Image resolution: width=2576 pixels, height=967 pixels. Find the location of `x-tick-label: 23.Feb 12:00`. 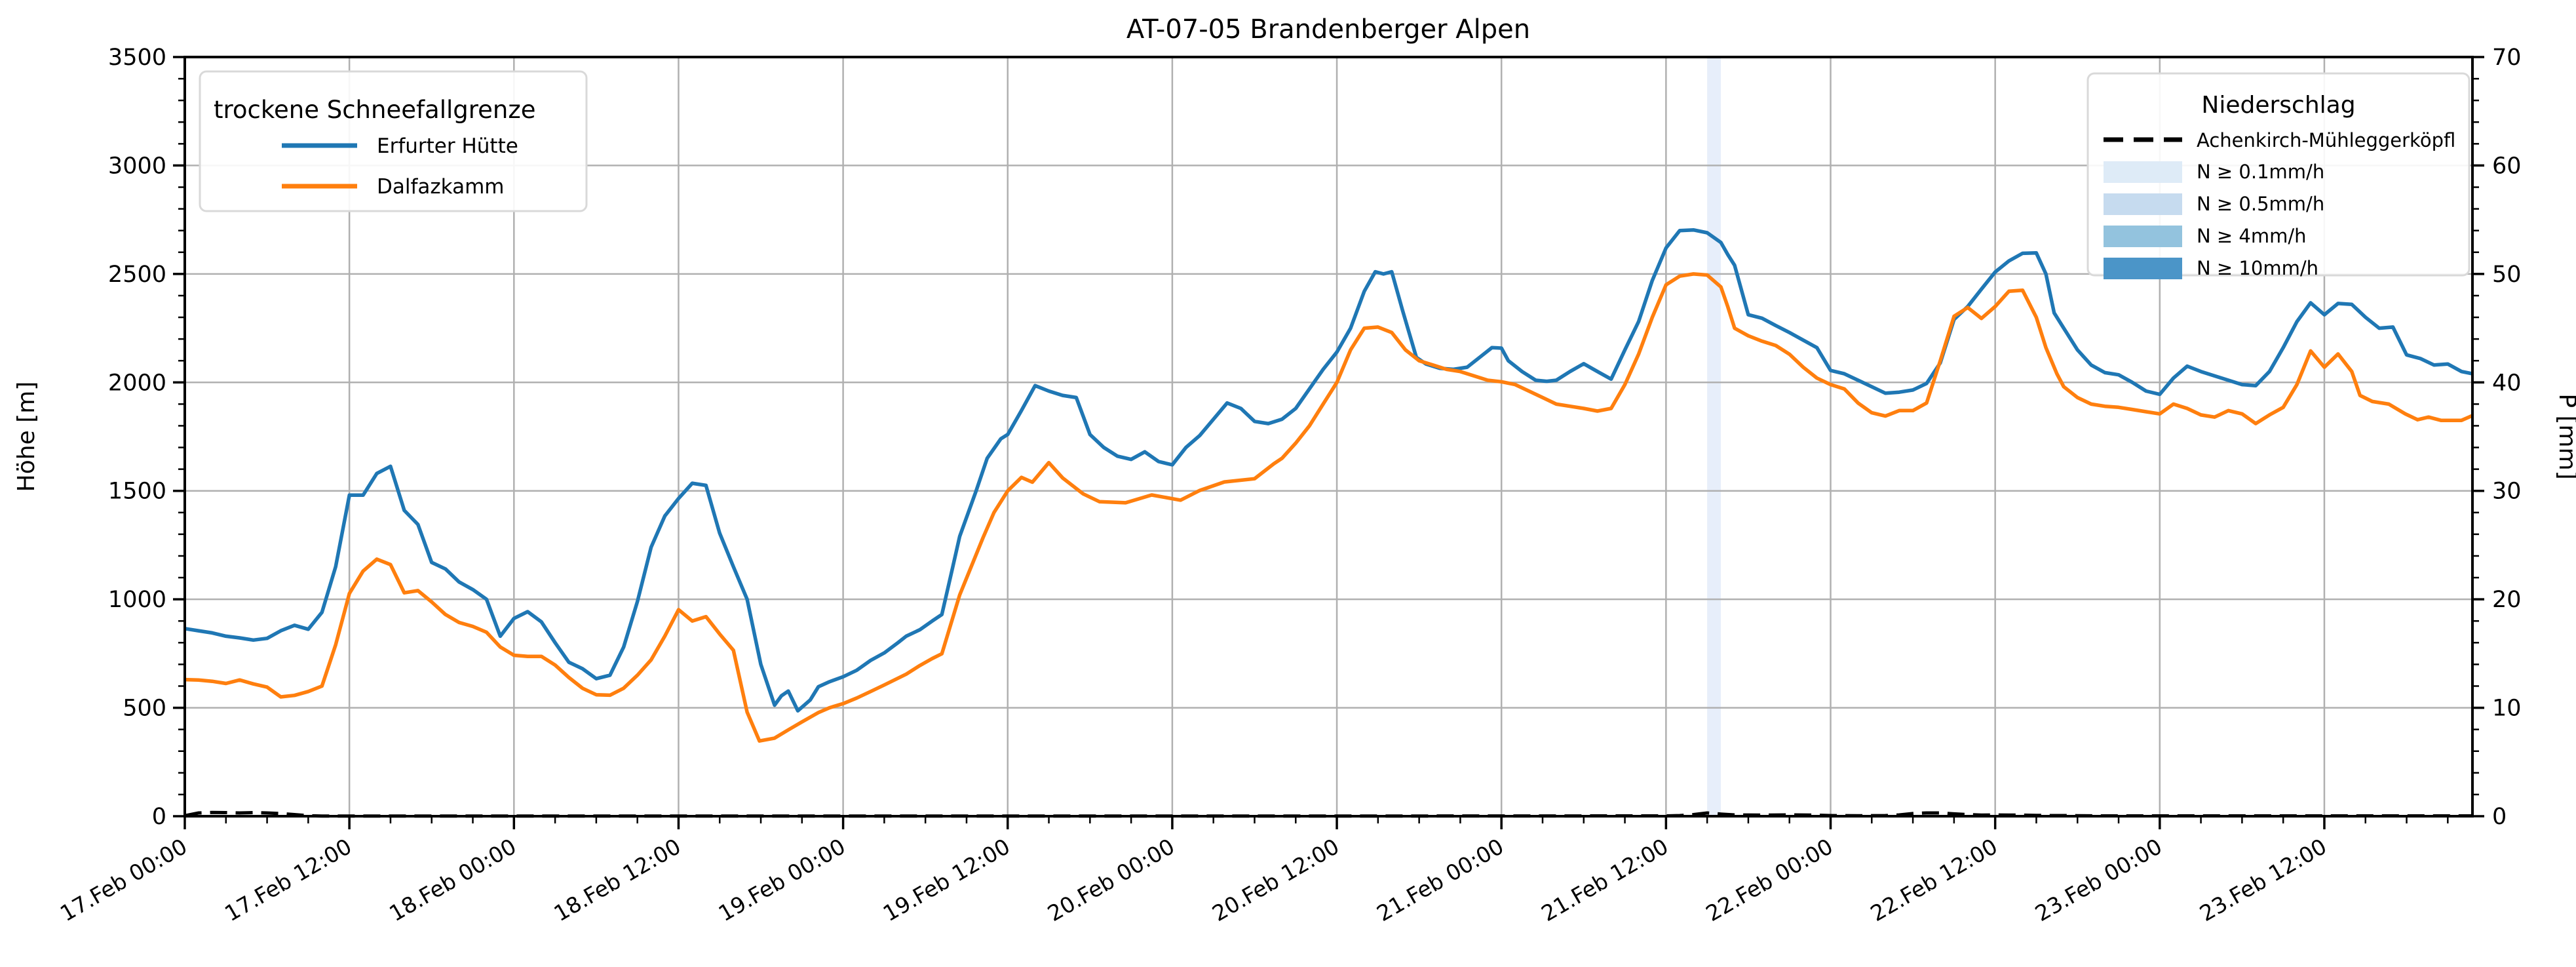

x-tick-label: 23.Feb 12:00 is located at coordinates (2263, 879).